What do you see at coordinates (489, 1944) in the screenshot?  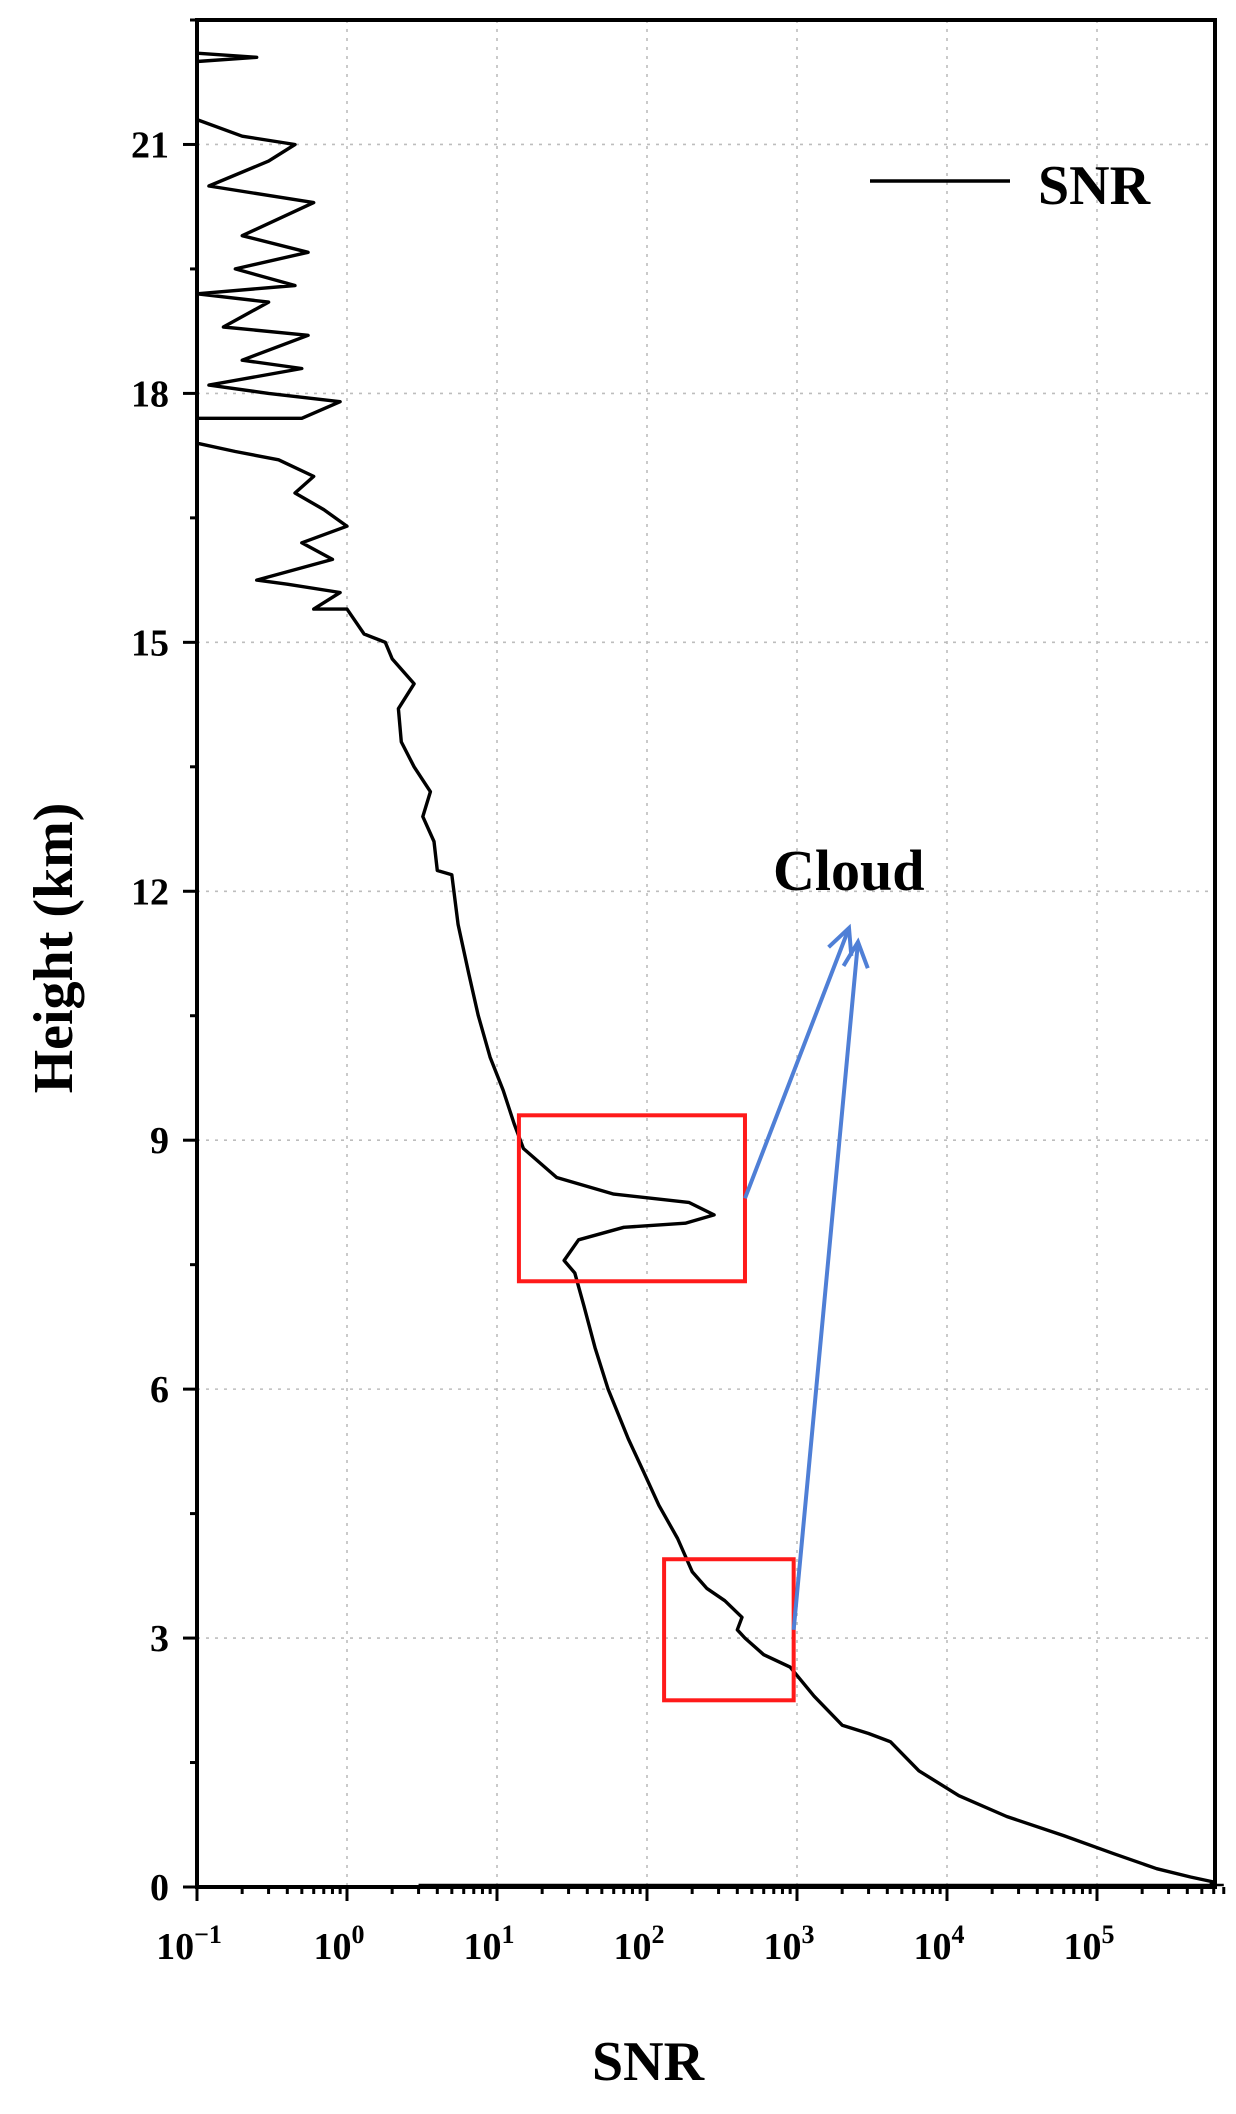 I see `x-tick-label: 10¹` at bounding box center [489, 1944].